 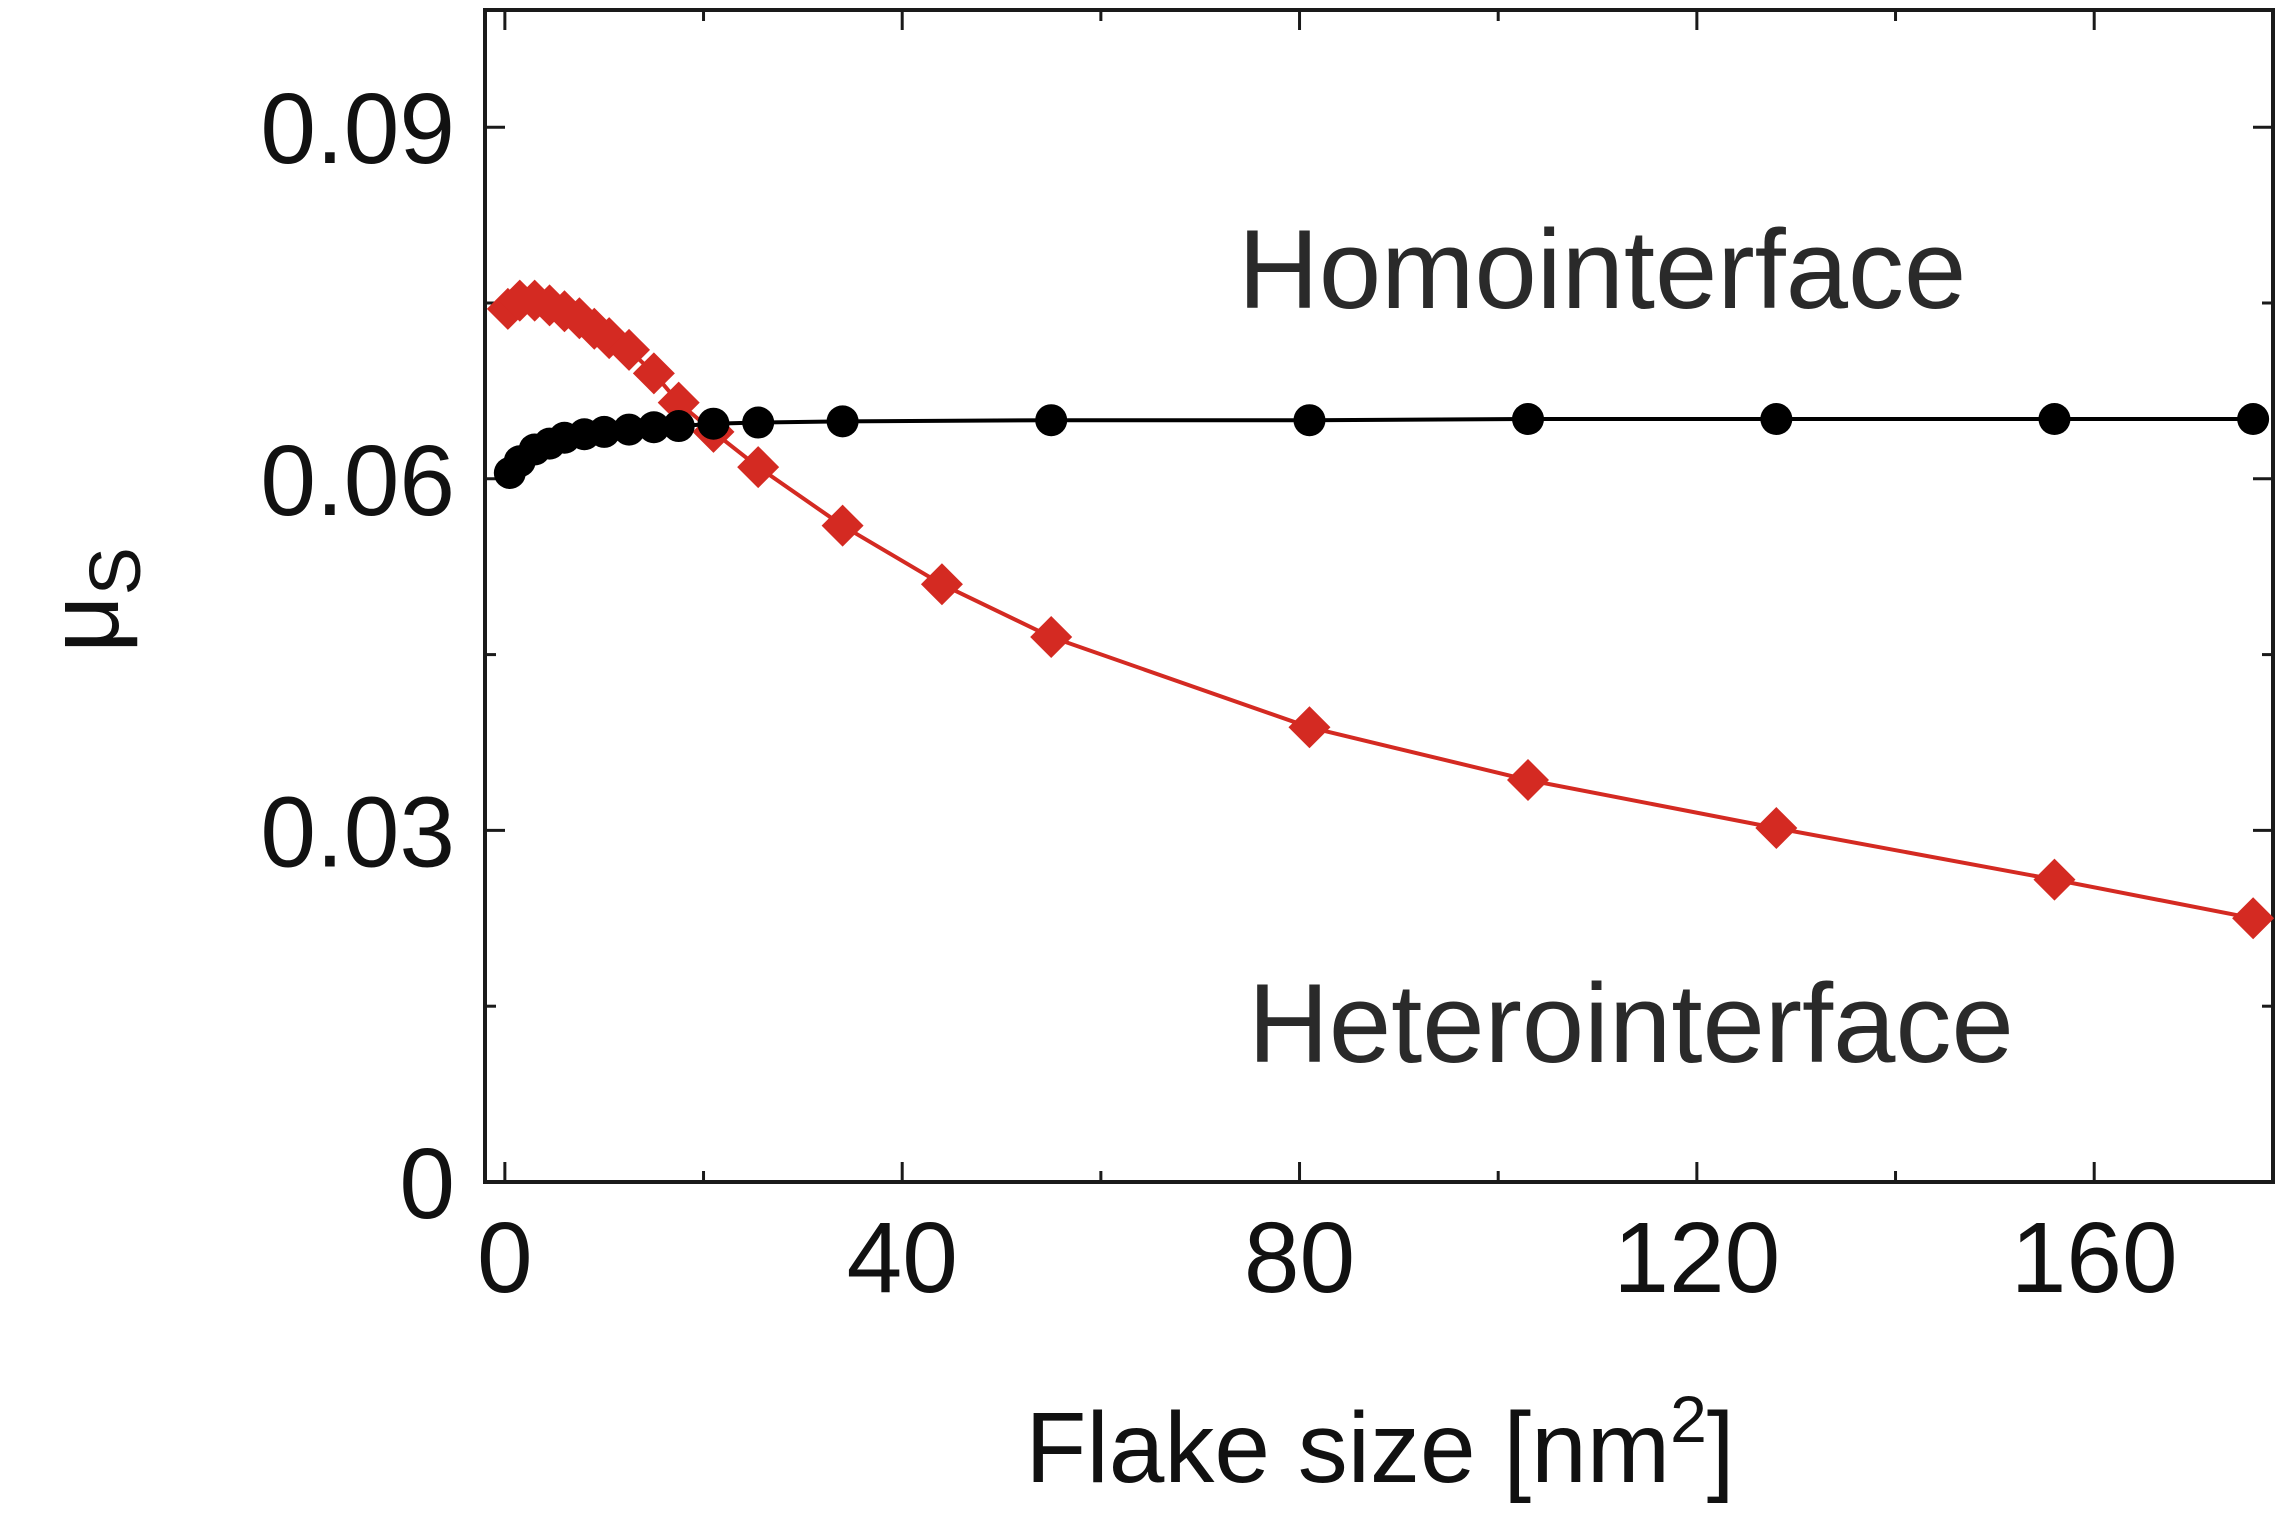 What do you see at coordinates (427, 1184) in the screenshot?
I see `y-tick-label: 0` at bounding box center [427, 1184].